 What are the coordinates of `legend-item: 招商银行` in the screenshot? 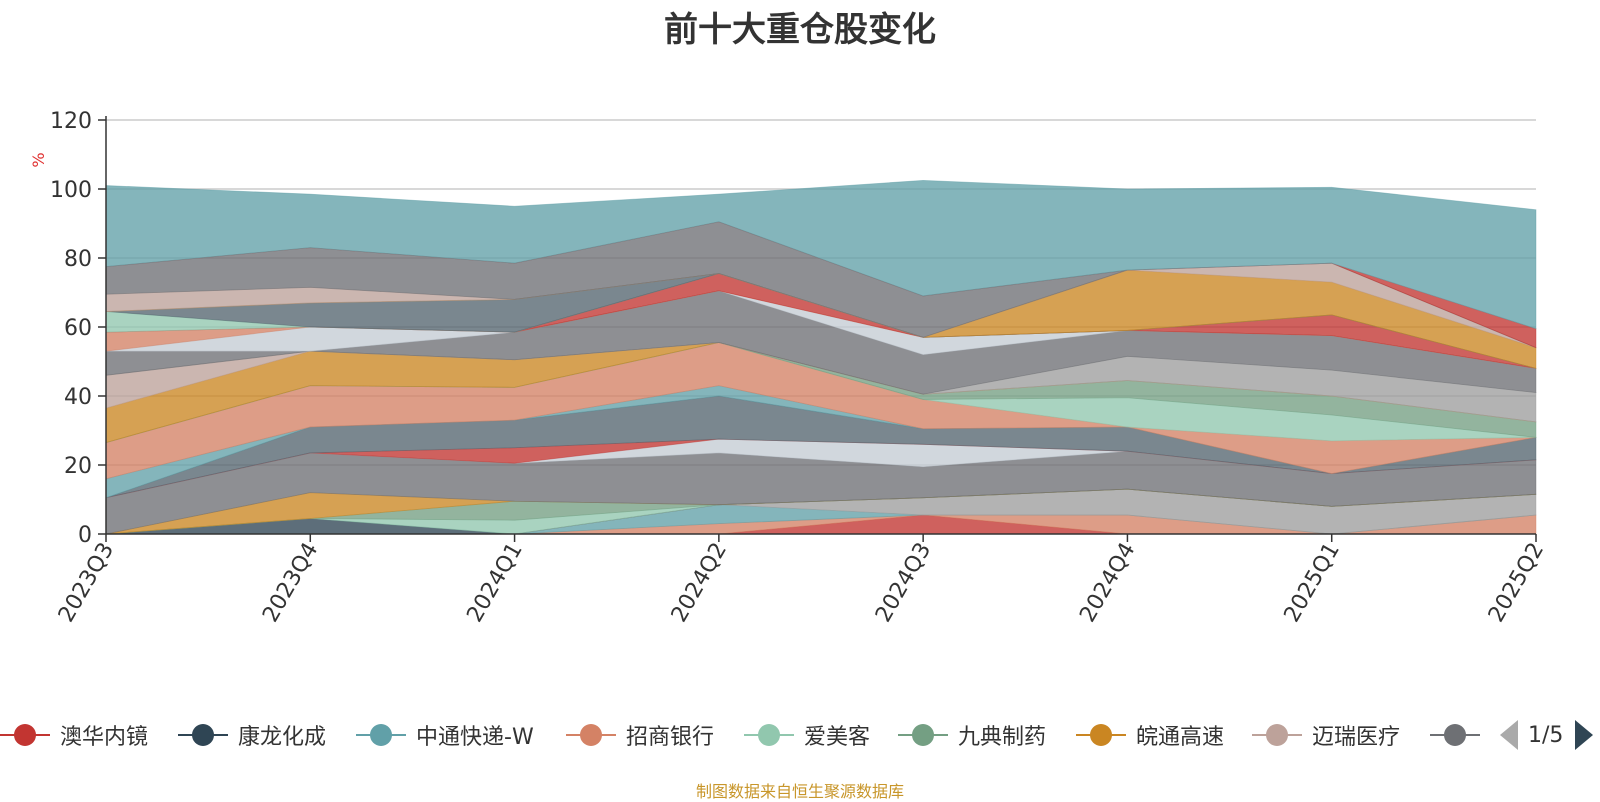 It's located at (640, 735).